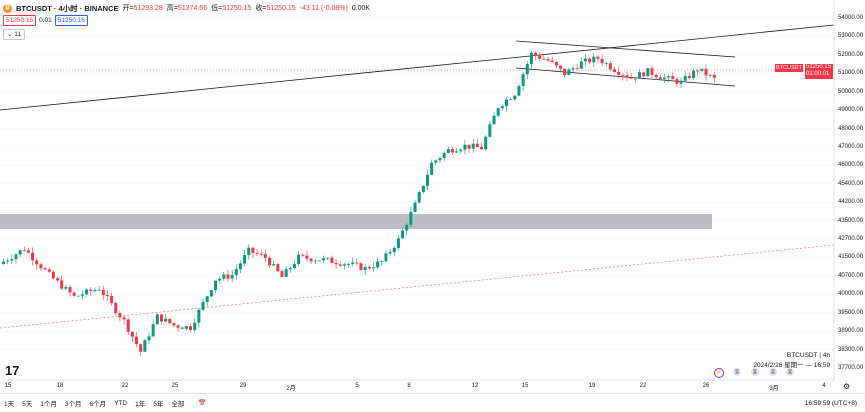  What do you see at coordinates (48, 404) in the screenshot?
I see `timeframe-1m: 1个月` at bounding box center [48, 404].